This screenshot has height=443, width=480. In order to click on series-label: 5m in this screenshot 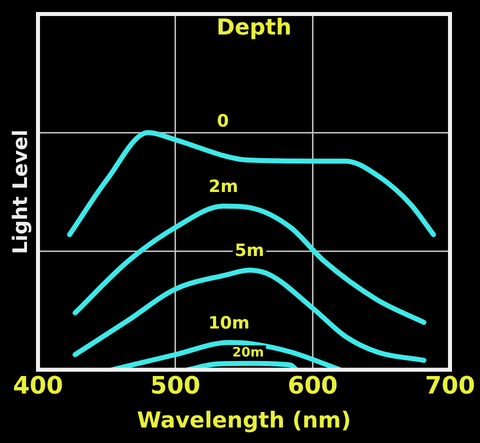, I will do `click(249, 251)`.